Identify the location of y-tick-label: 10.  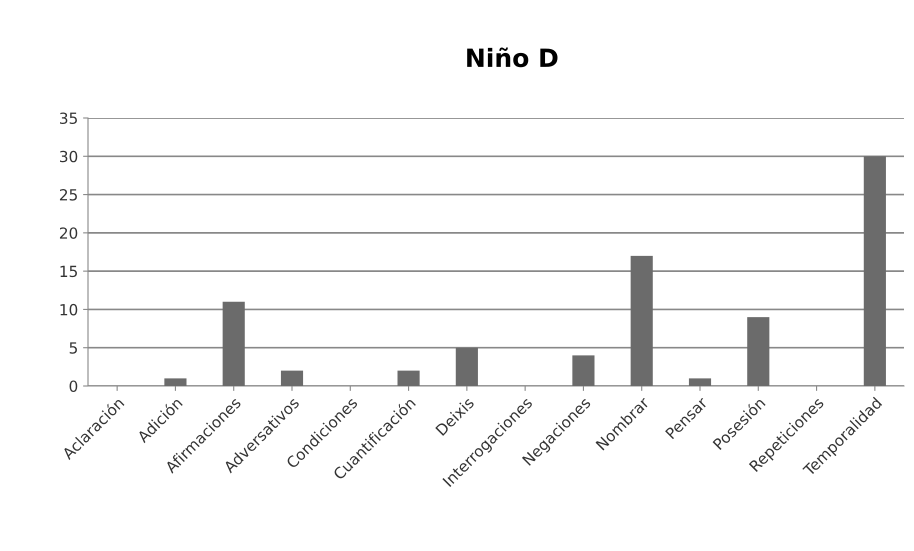
(69, 310).